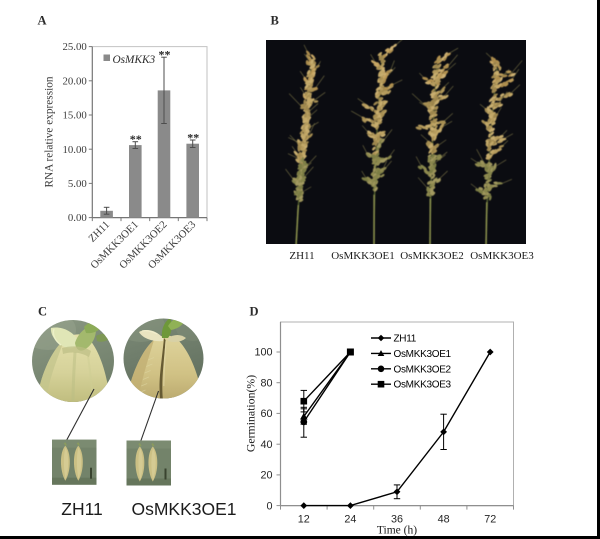 The height and width of the screenshot is (539, 600). What do you see at coordinates (263, 353) in the screenshot?
I see `svg-text: 100` at bounding box center [263, 353].